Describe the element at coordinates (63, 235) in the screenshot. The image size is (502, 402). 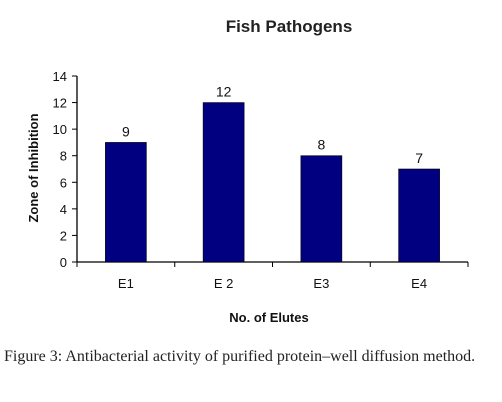
I see `y-tick-label: 2` at that location.